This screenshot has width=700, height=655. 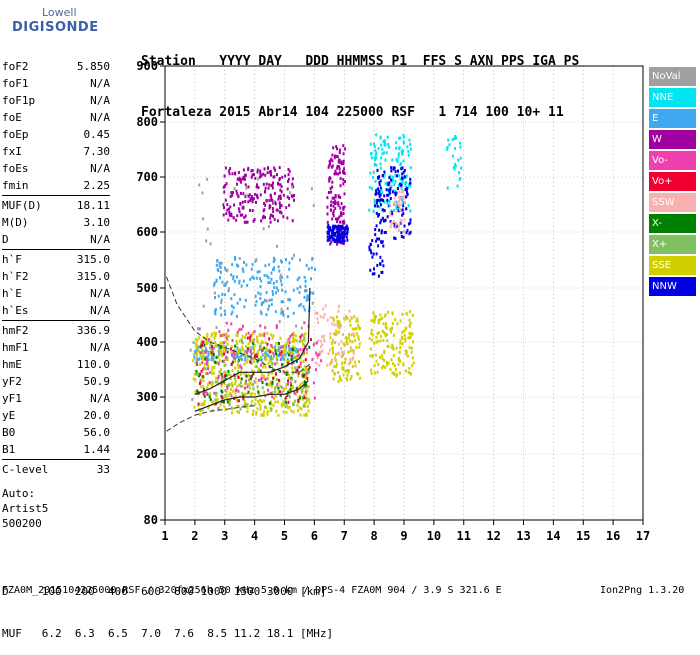 I want to click on x-tick-label: 12, so click(x=493, y=536).